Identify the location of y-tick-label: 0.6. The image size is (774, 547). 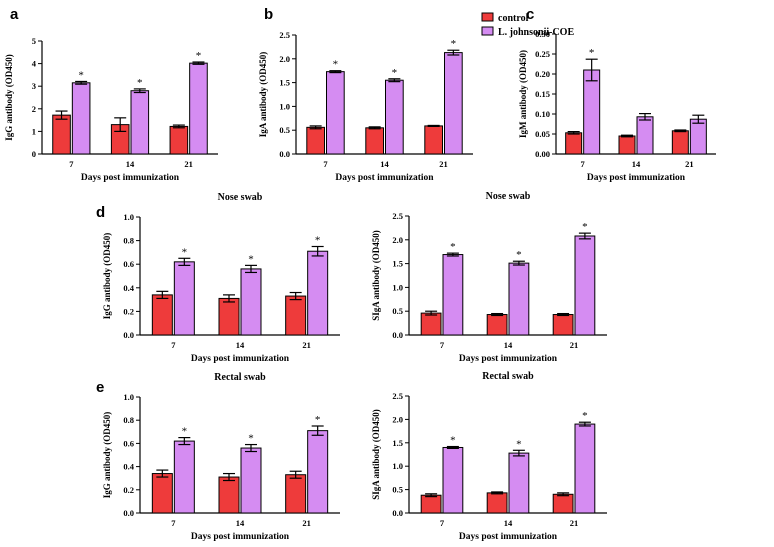
(128, 443).